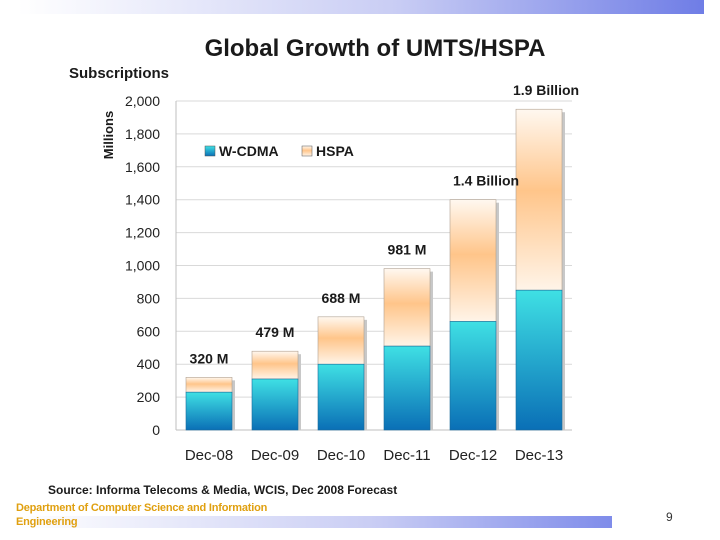 The height and width of the screenshot is (540, 720). Describe the element at coordinates (142, 101) in the screenshot. I see `y-tick-label: 2,000` at that location.